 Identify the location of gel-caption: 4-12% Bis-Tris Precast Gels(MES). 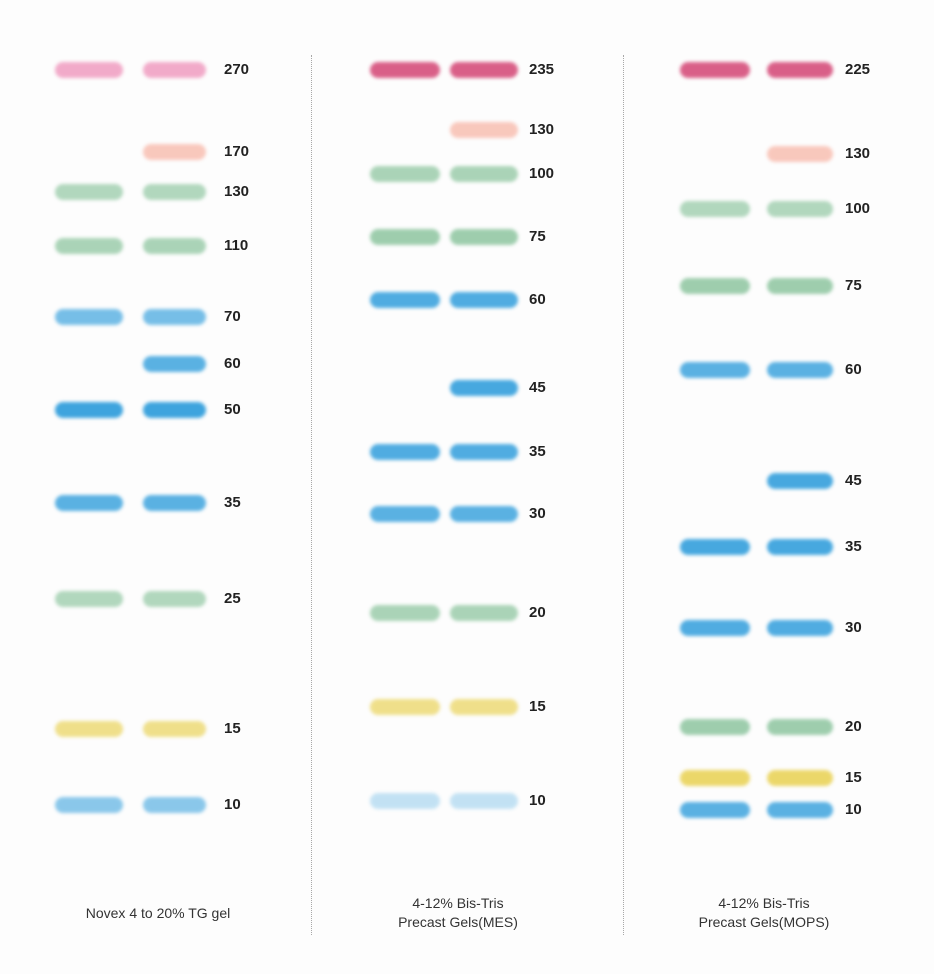
(458, 913).